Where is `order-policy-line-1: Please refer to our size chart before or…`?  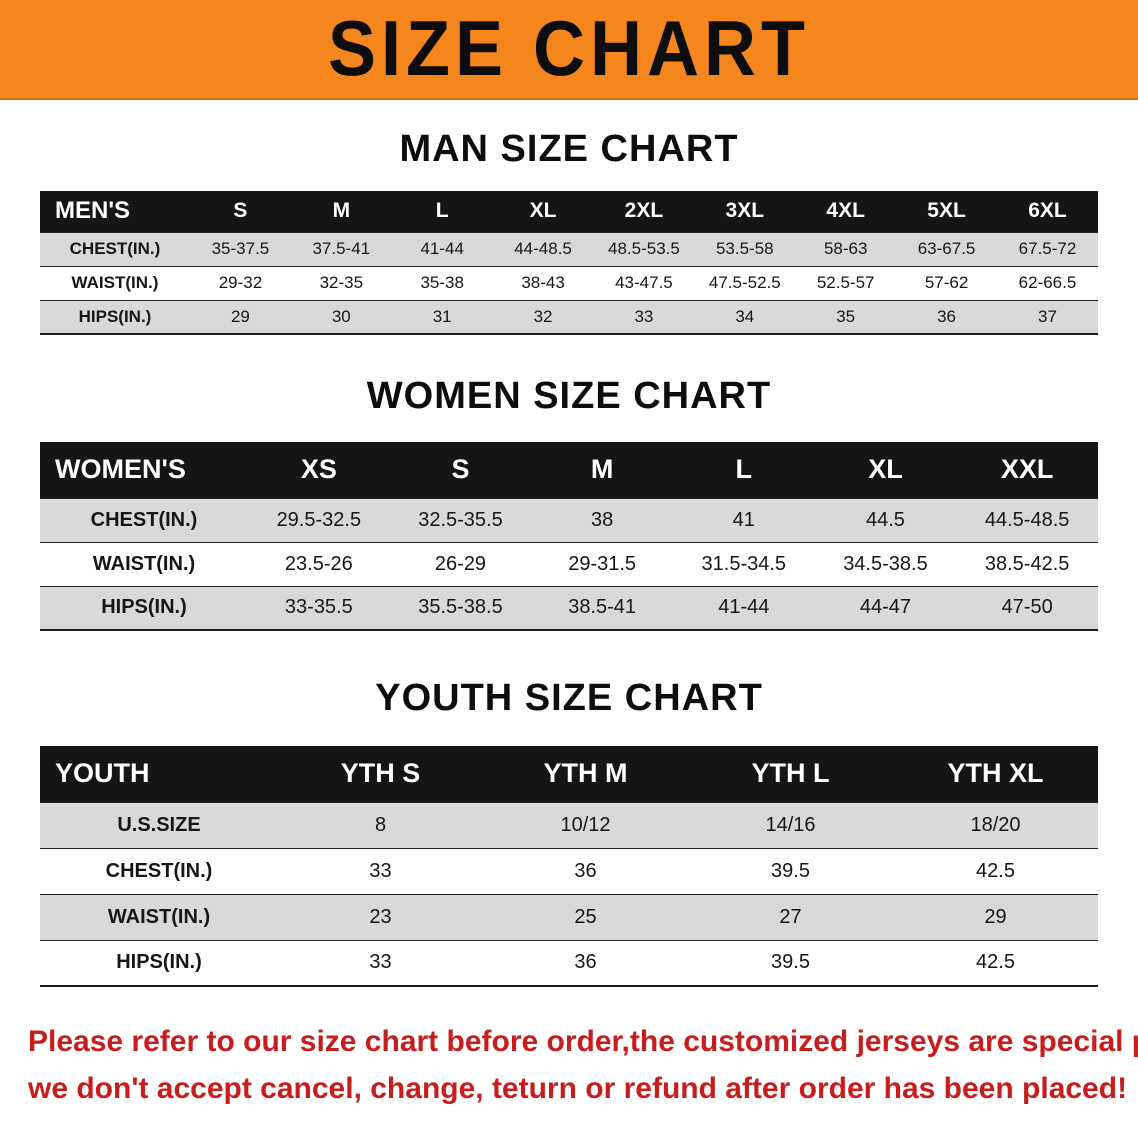
order-policy-line-1: Please refer to our size chart before or… is located at coordinates (583, 1041).